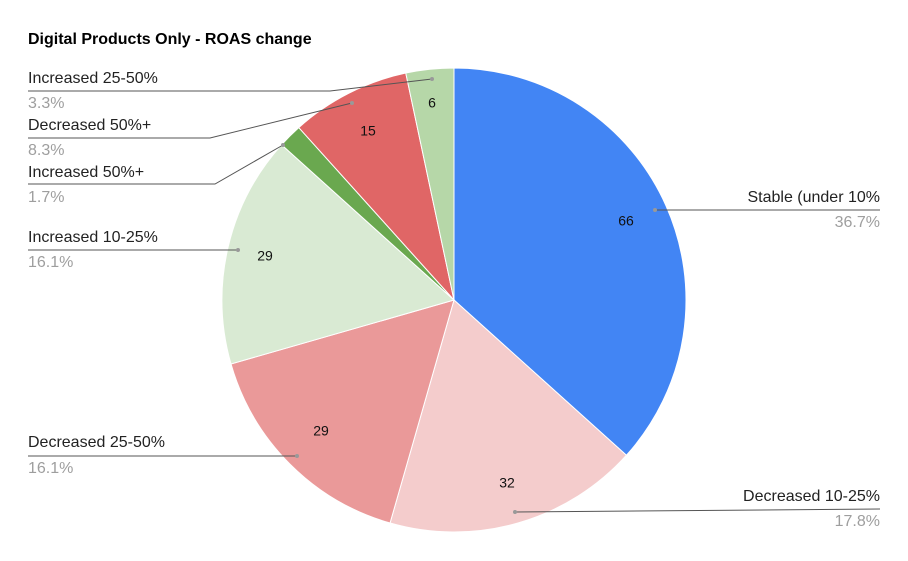  Describe the element at coordinates (857, 222) in the screenshot. I see `slice-percent: 36.7%` at that location.